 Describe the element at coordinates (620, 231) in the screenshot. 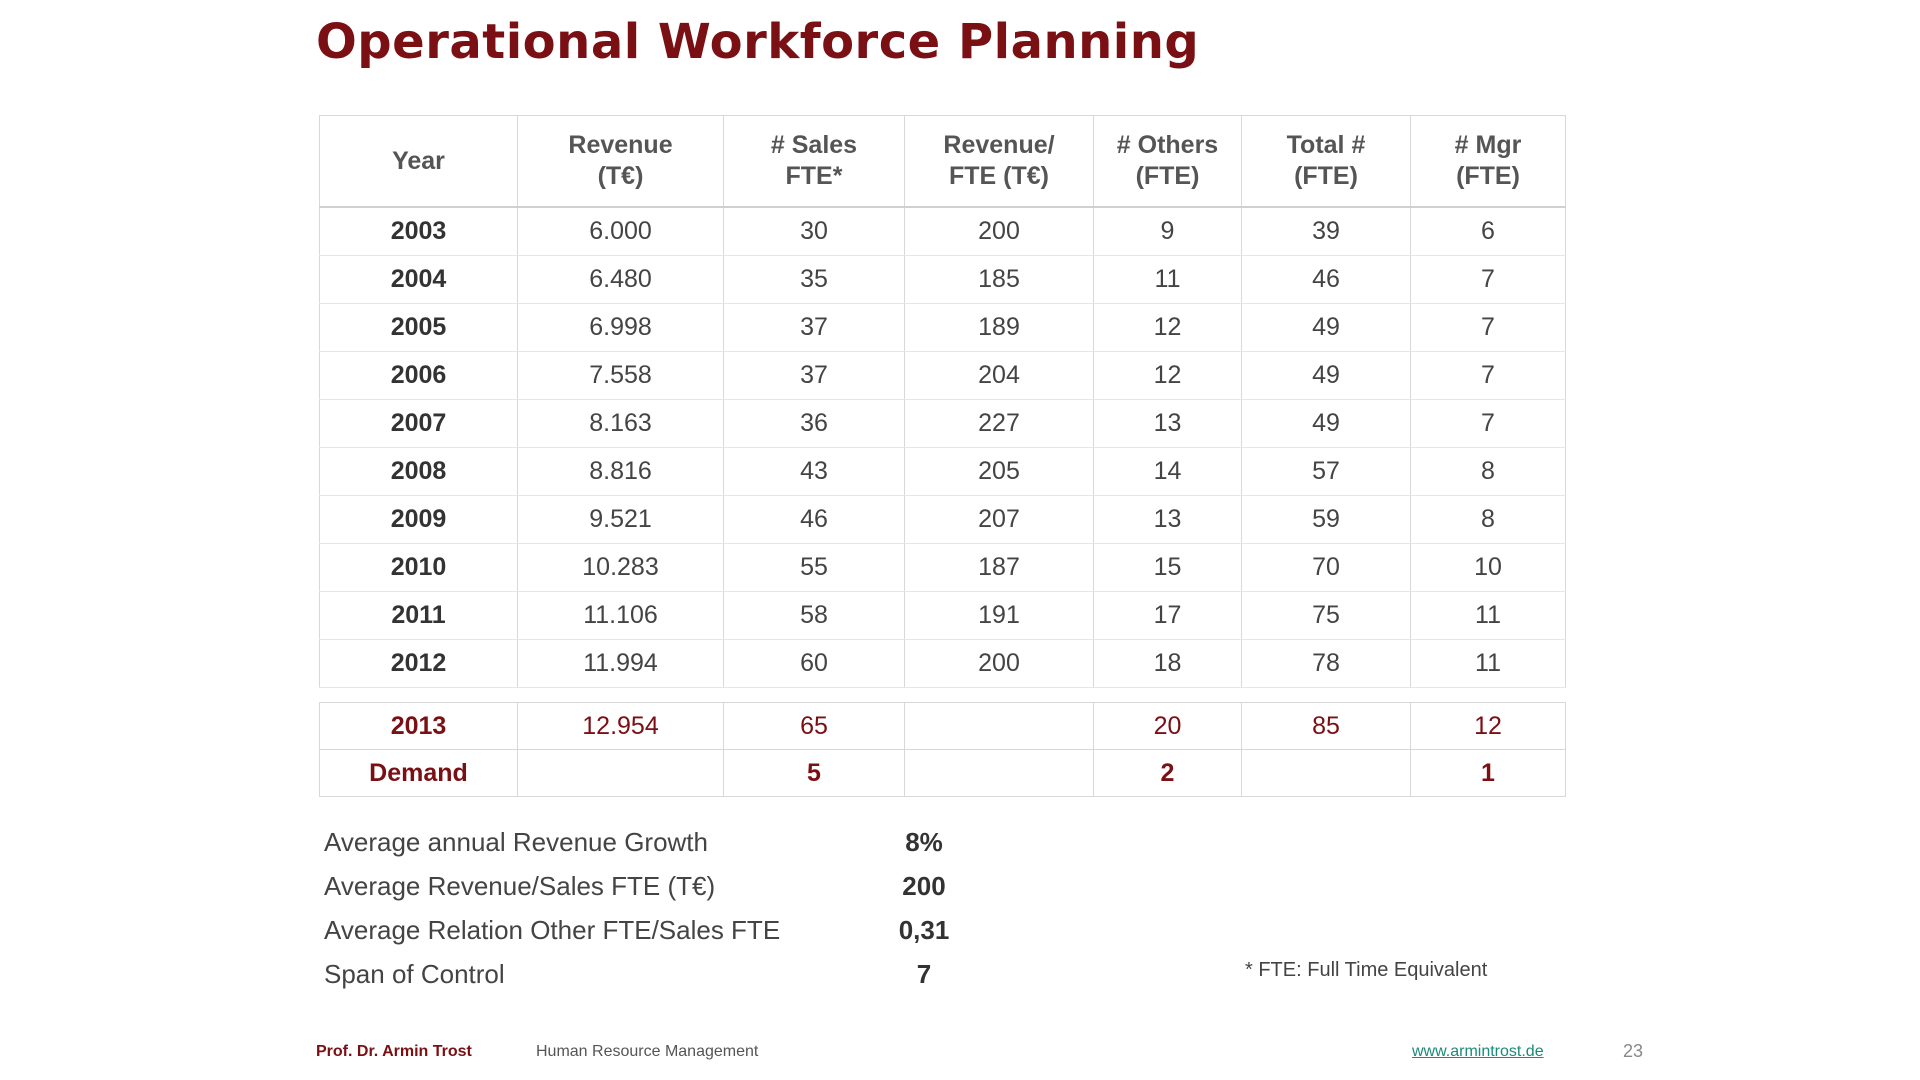

I see `table-cell: 6.000` at that location.